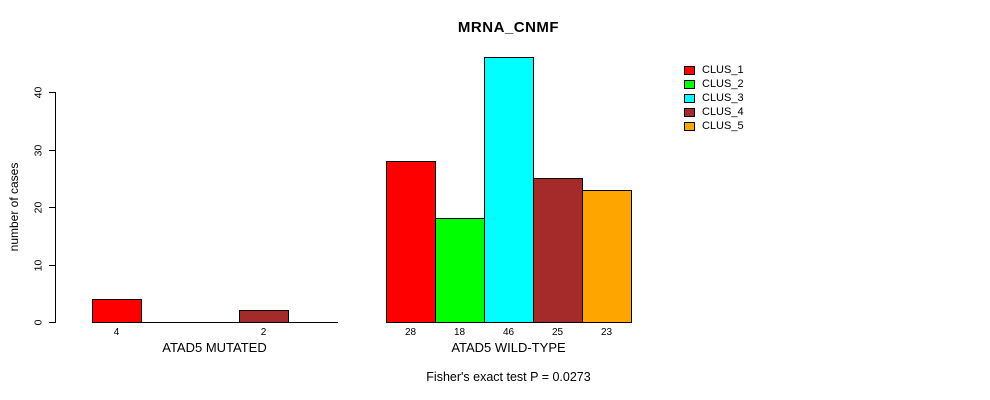 The width and height of the screenshot is (990, 400). What do you see at coordinates (723, 97) in the screenshot?
I see `legend-label: CLUS_3` at bounding box center [723, 97].